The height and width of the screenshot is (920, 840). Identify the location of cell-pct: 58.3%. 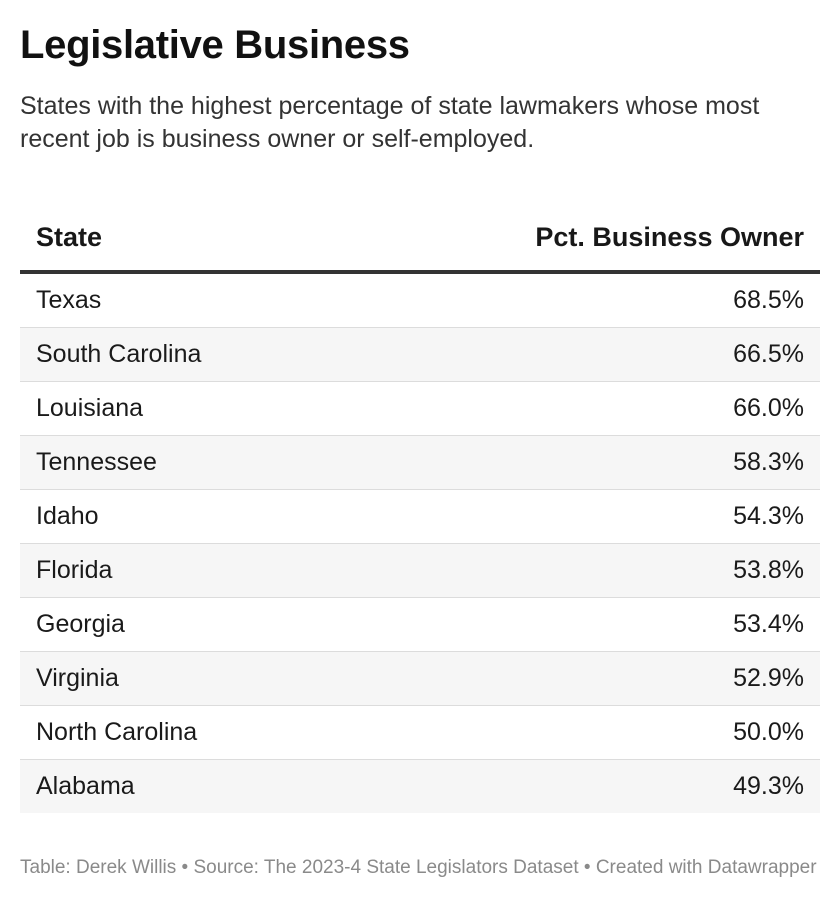
(620, 462).